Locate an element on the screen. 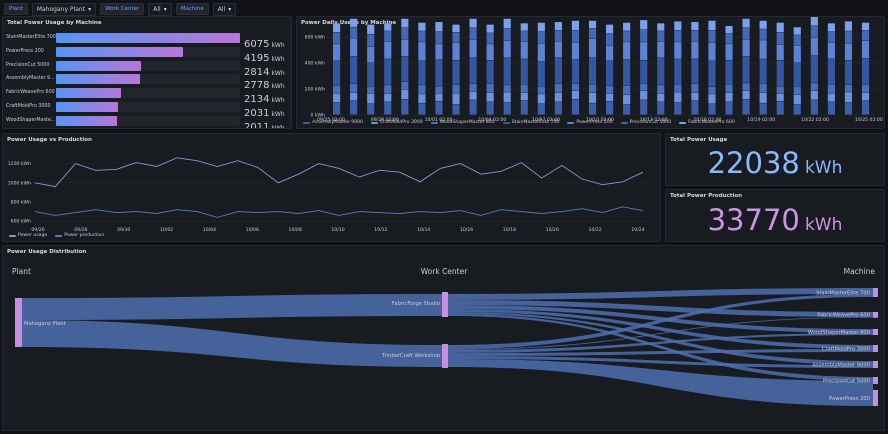 This screenshot has height=434, width=888. work-center-filter-select: All ▾ is located at coordinates (160, 9).